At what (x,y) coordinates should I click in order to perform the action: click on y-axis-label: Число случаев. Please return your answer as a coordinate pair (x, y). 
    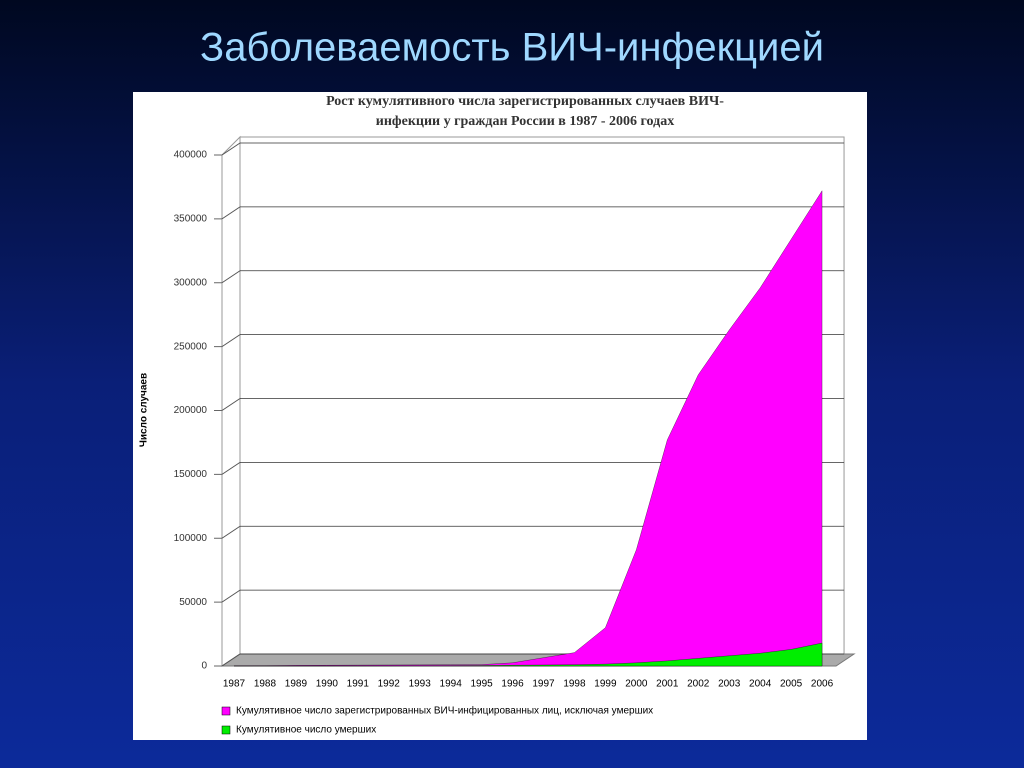
    Looking at the image, I should click on (144, 410).